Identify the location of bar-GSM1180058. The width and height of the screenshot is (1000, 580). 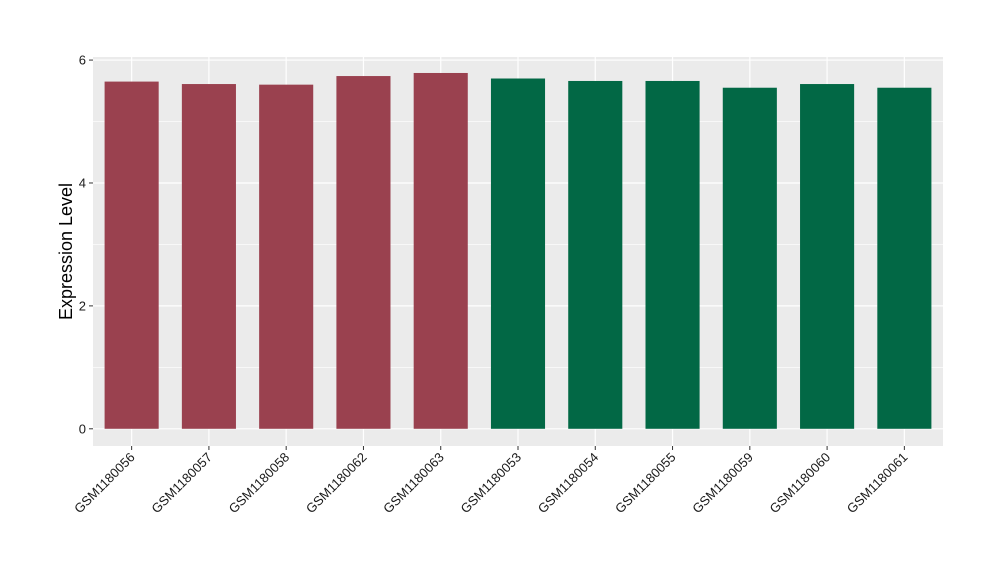
(286, 256).